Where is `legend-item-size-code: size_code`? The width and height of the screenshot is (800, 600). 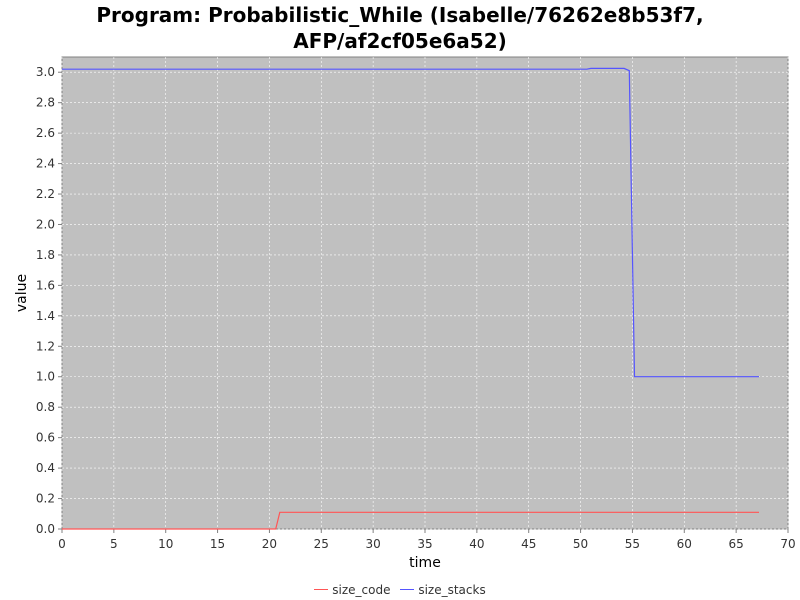
legend-item-size-code: size_code is located at coordinates (352, 589).